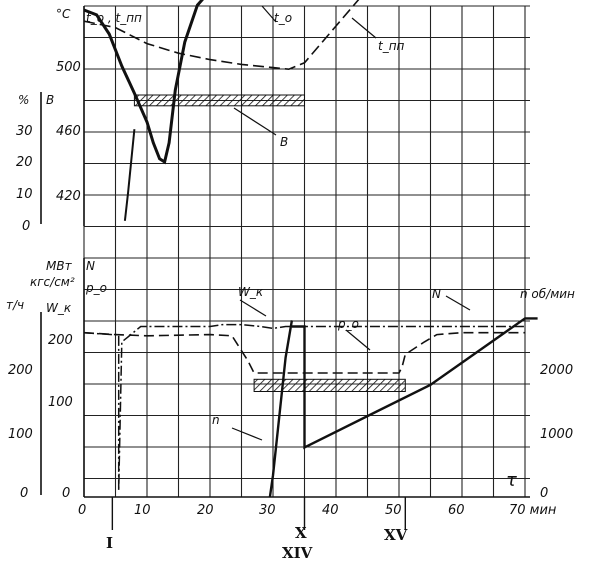 The width and height of the screenshot is (594, 564). I want to click on x-tick: 20, so click(205, 510).